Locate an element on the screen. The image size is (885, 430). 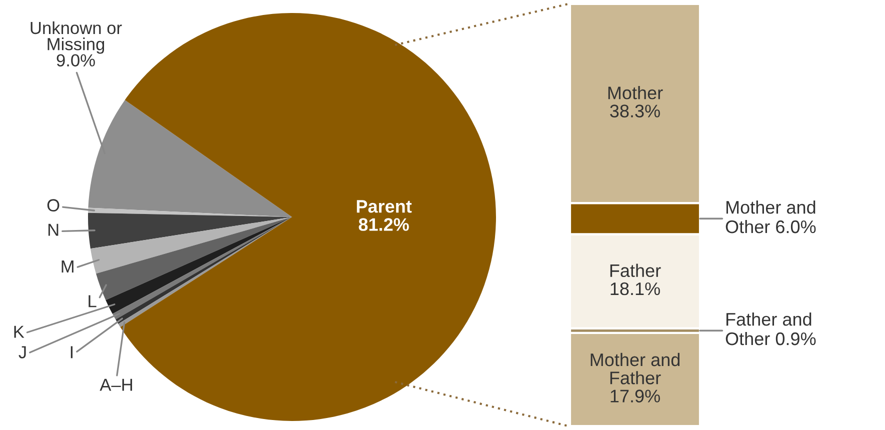
slice-label: Parent is located at coordinates (384, 206).